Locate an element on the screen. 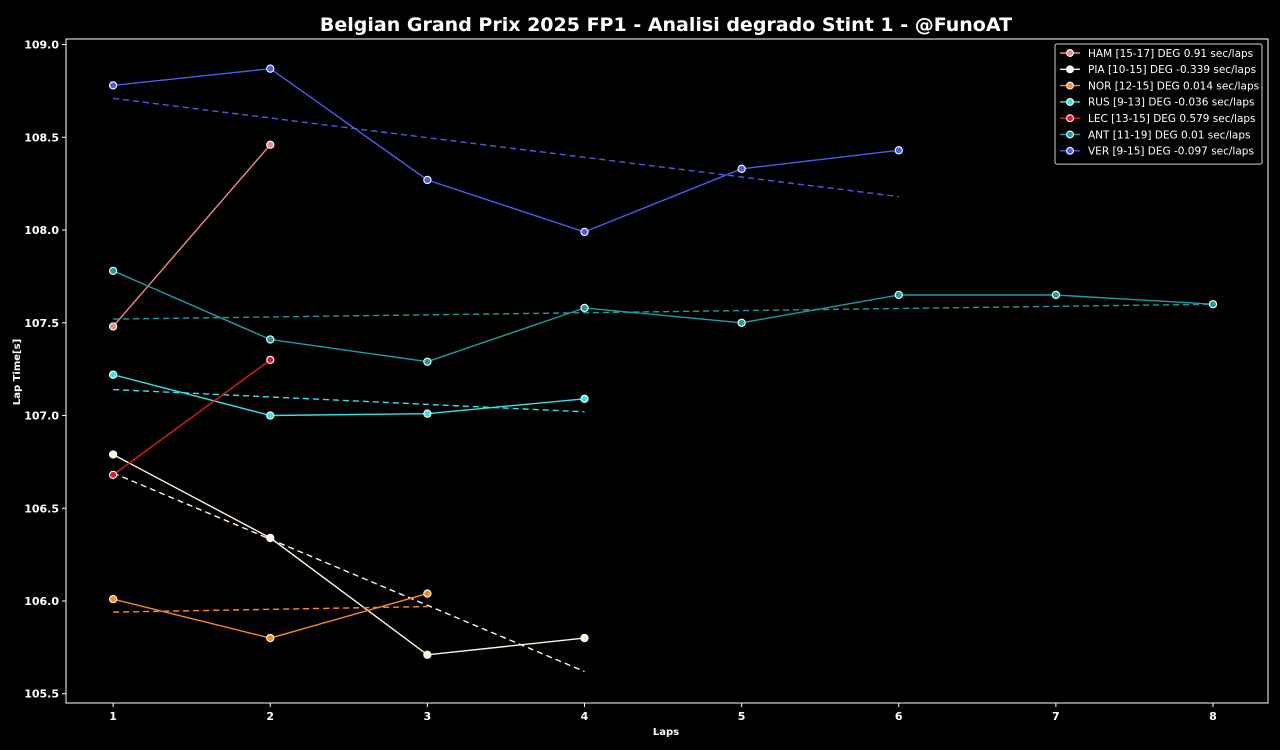  x-tick-label: 5 is located at coordinates (742, 716).